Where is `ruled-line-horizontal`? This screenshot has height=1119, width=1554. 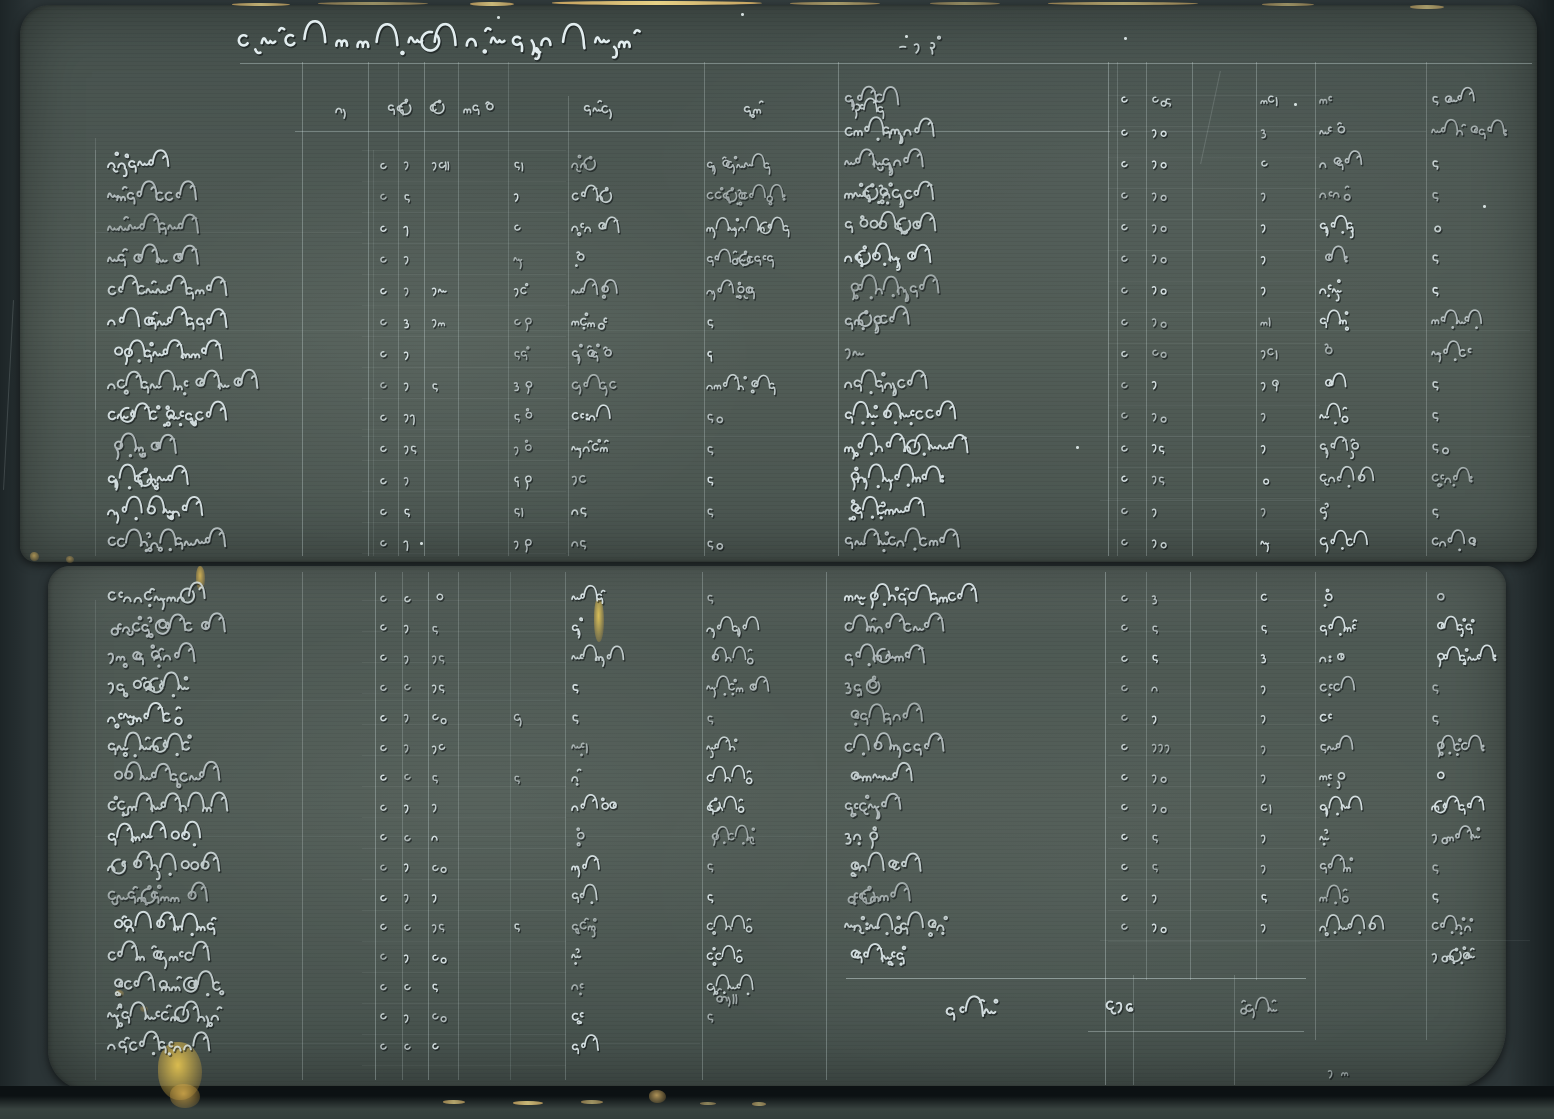 ruled-line-horizontal is located at coordinates (1210, 500).